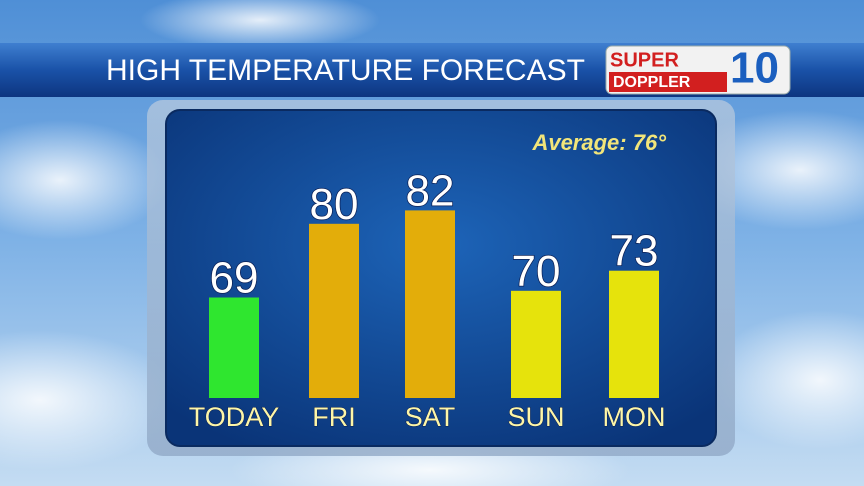  Describe the element at coordinates (652, 82) in the screenshot. I see `logo-doppler: DOPPLER` at that location.